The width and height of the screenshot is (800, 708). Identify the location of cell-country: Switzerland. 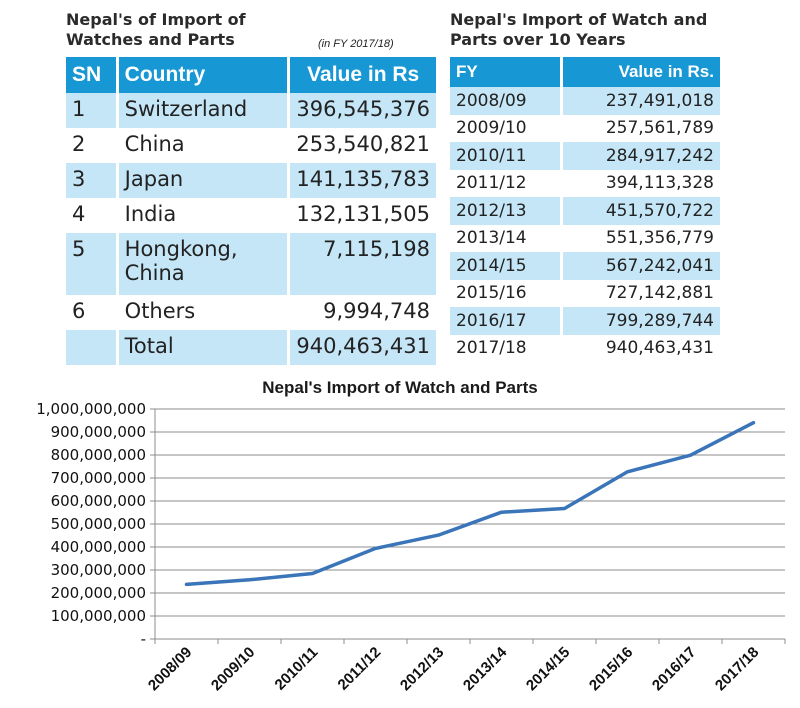
(204, 110).